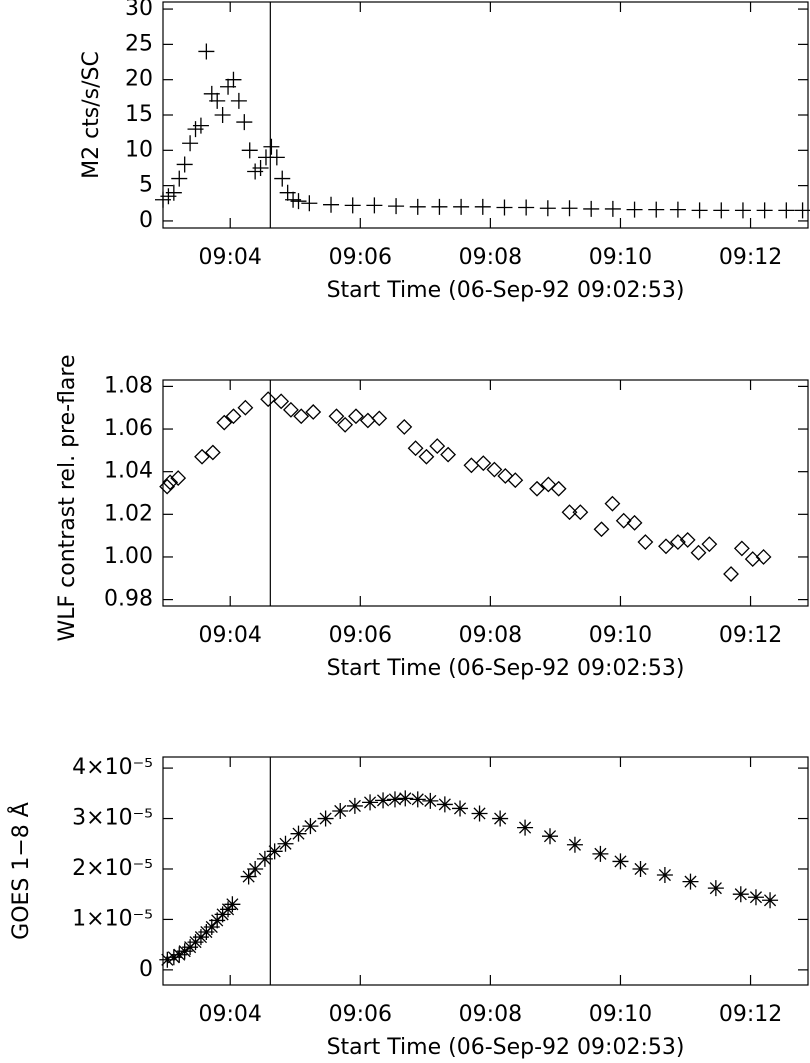 This screenshot has height=1063, width=810. Describe the element at coordinates (506, 1047) in the screenshot. I see `x-axis-label: Start Time (06-Sep-92 09:02:53)` at that location.